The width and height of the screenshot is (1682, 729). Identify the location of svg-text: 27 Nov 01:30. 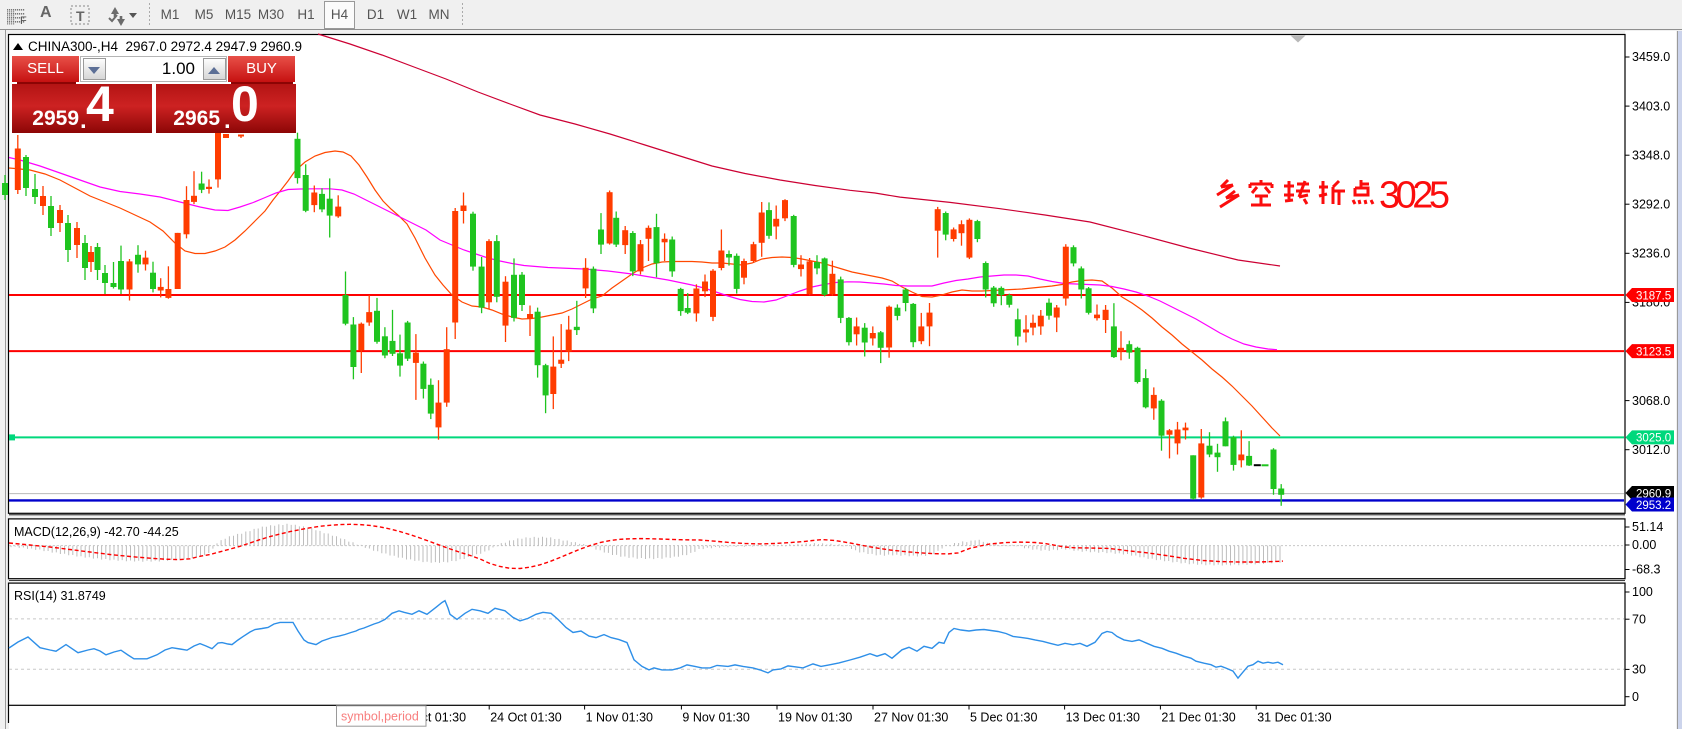
(911, 718).